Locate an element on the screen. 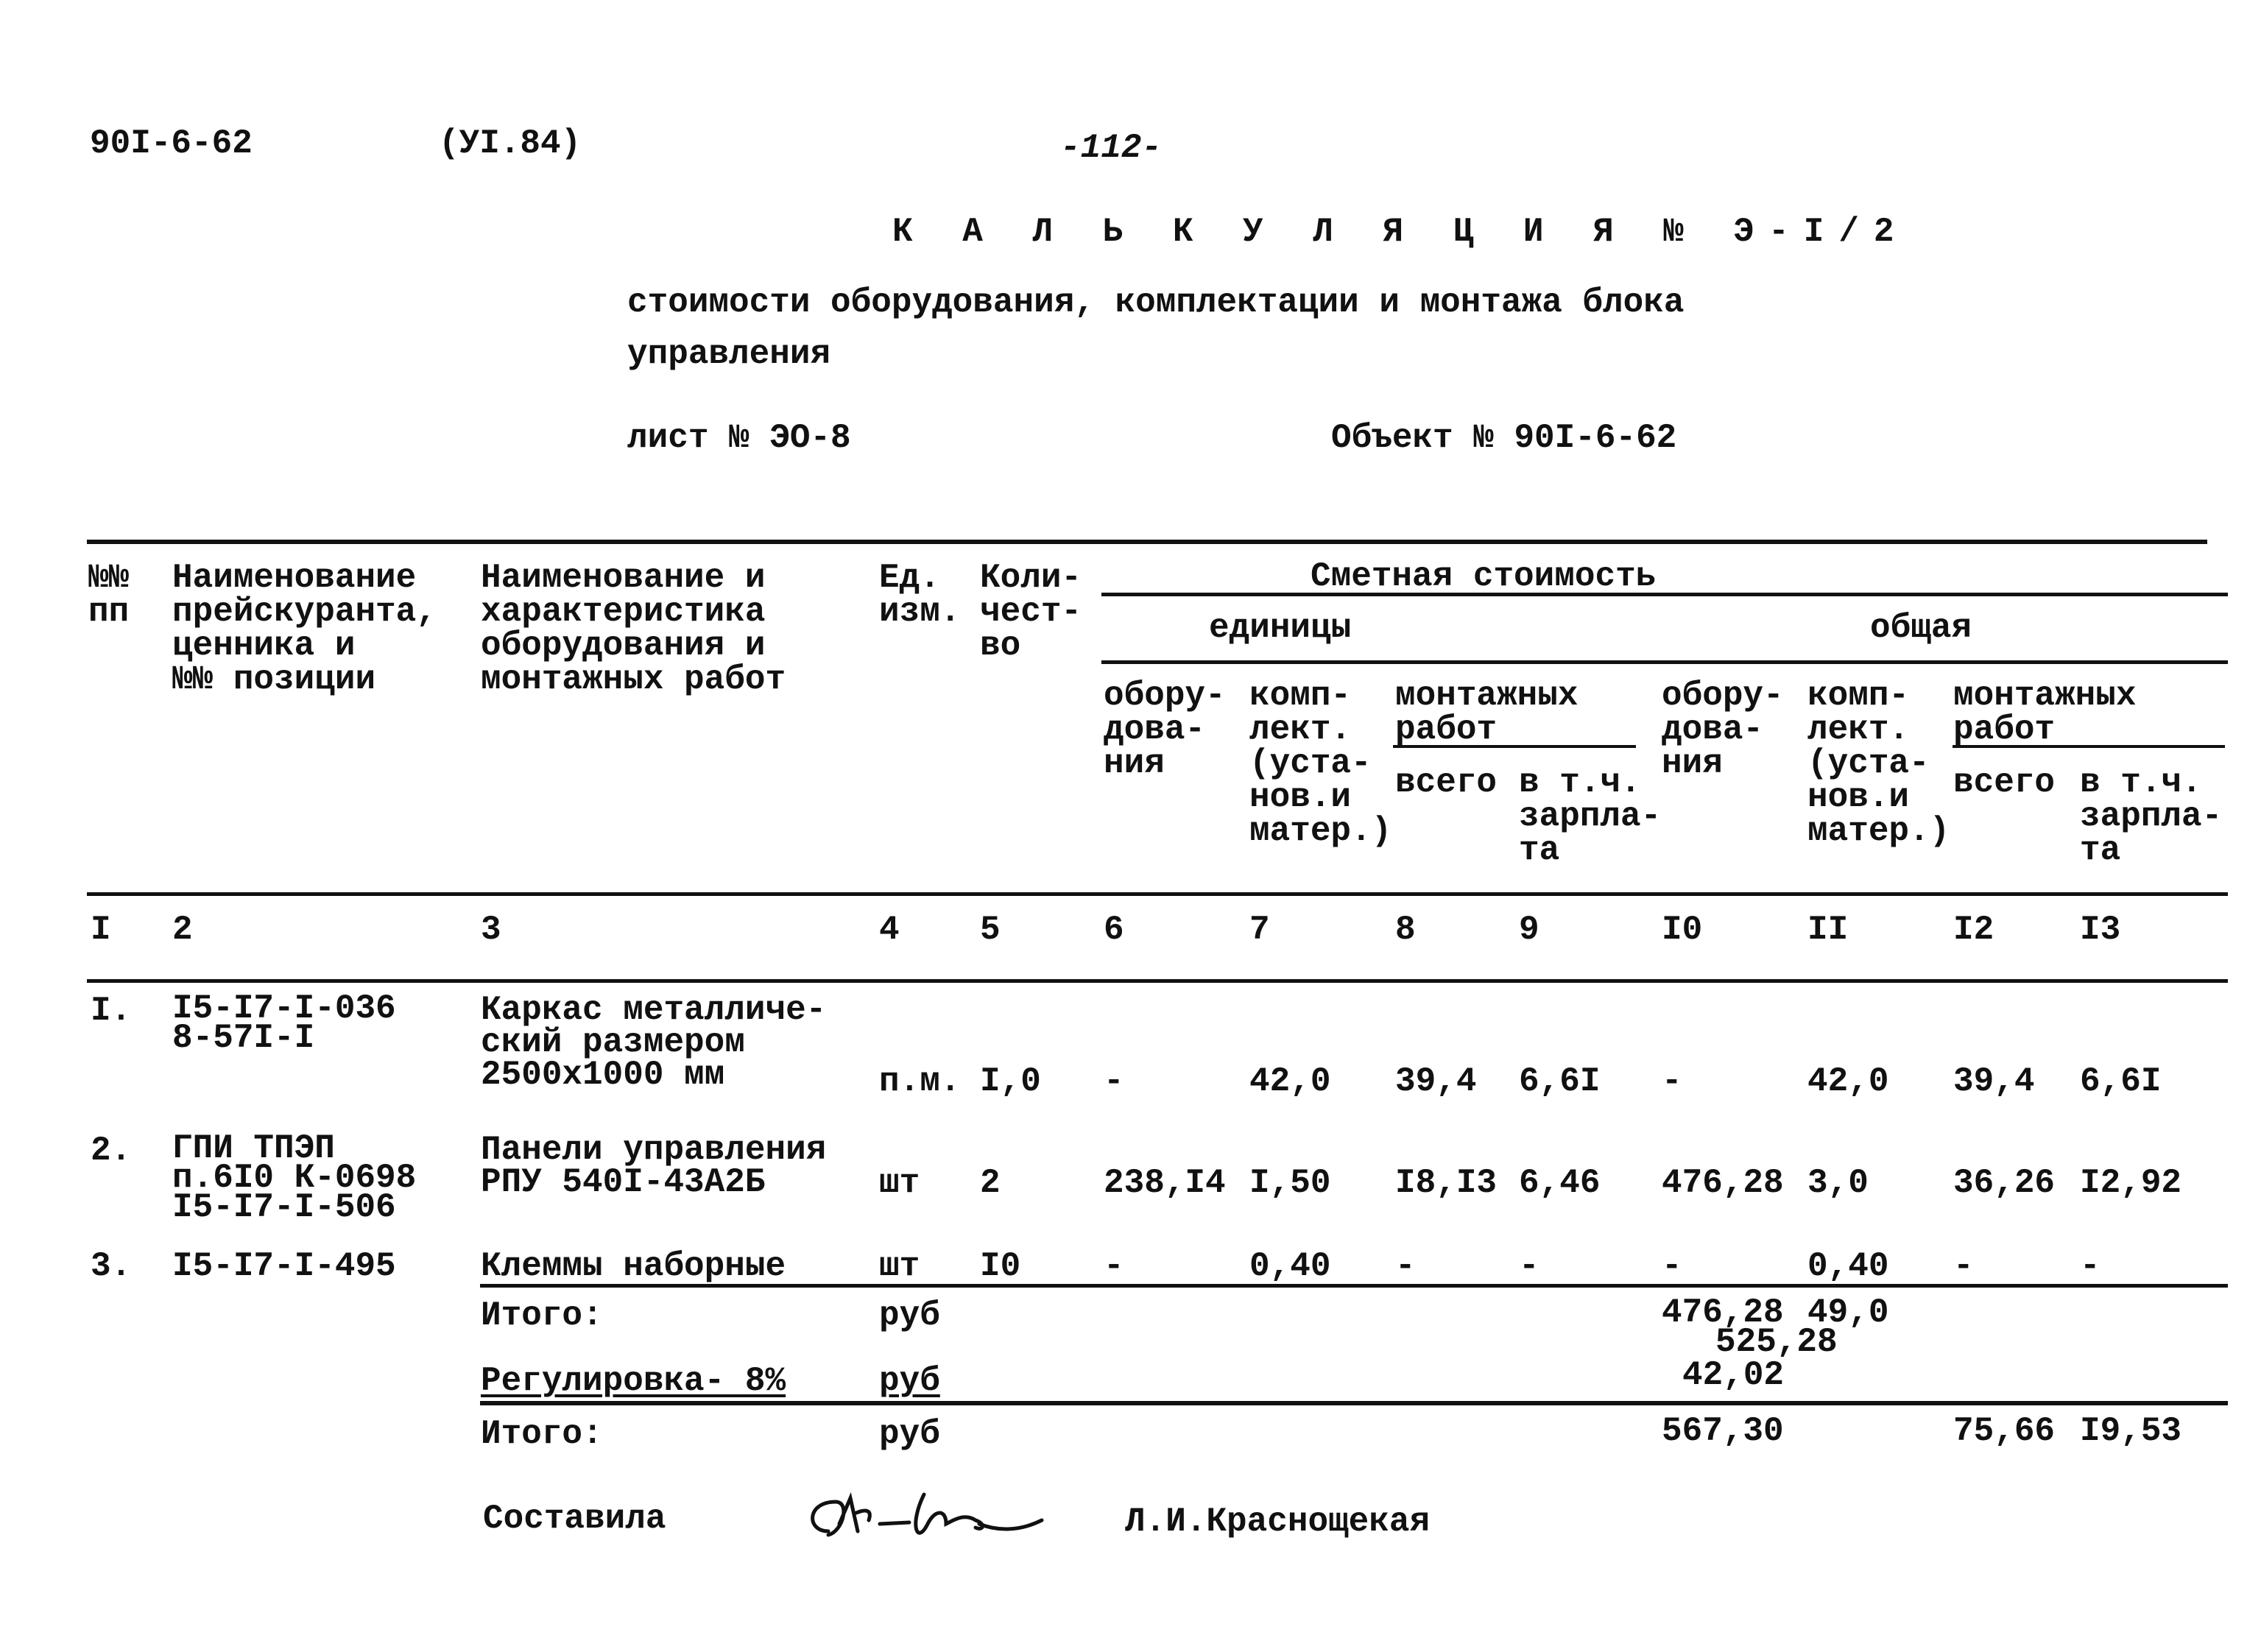 The height and width of the screenshot is (1652, 2261). table-top-rule is located at coordinates (1147, 542).